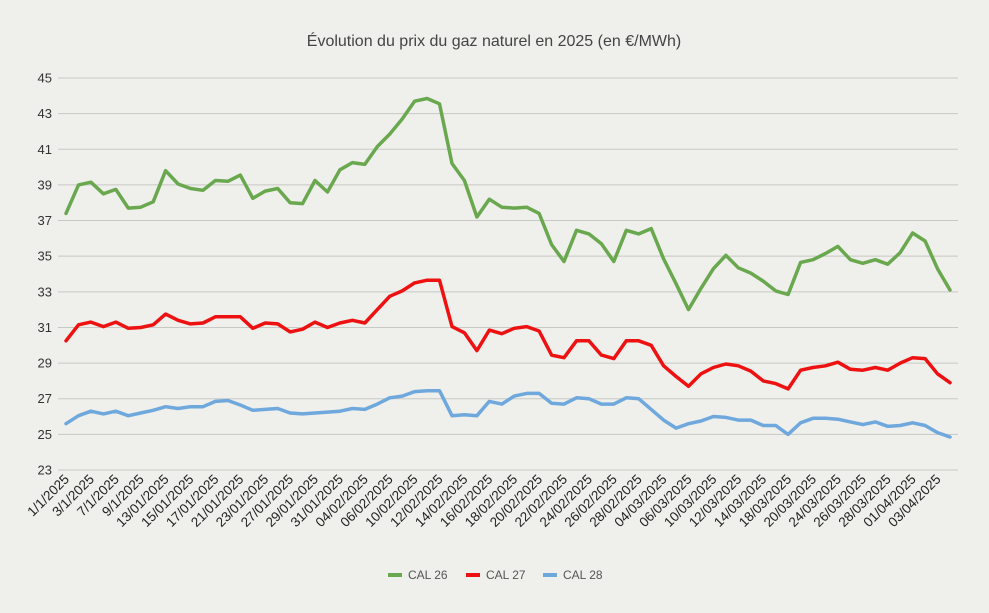 The height and width of the screenshot is (613, 989). Describe the element at coordinates (583, 575) in the screenshot. I see `legend-label: CAL 28` at that location.